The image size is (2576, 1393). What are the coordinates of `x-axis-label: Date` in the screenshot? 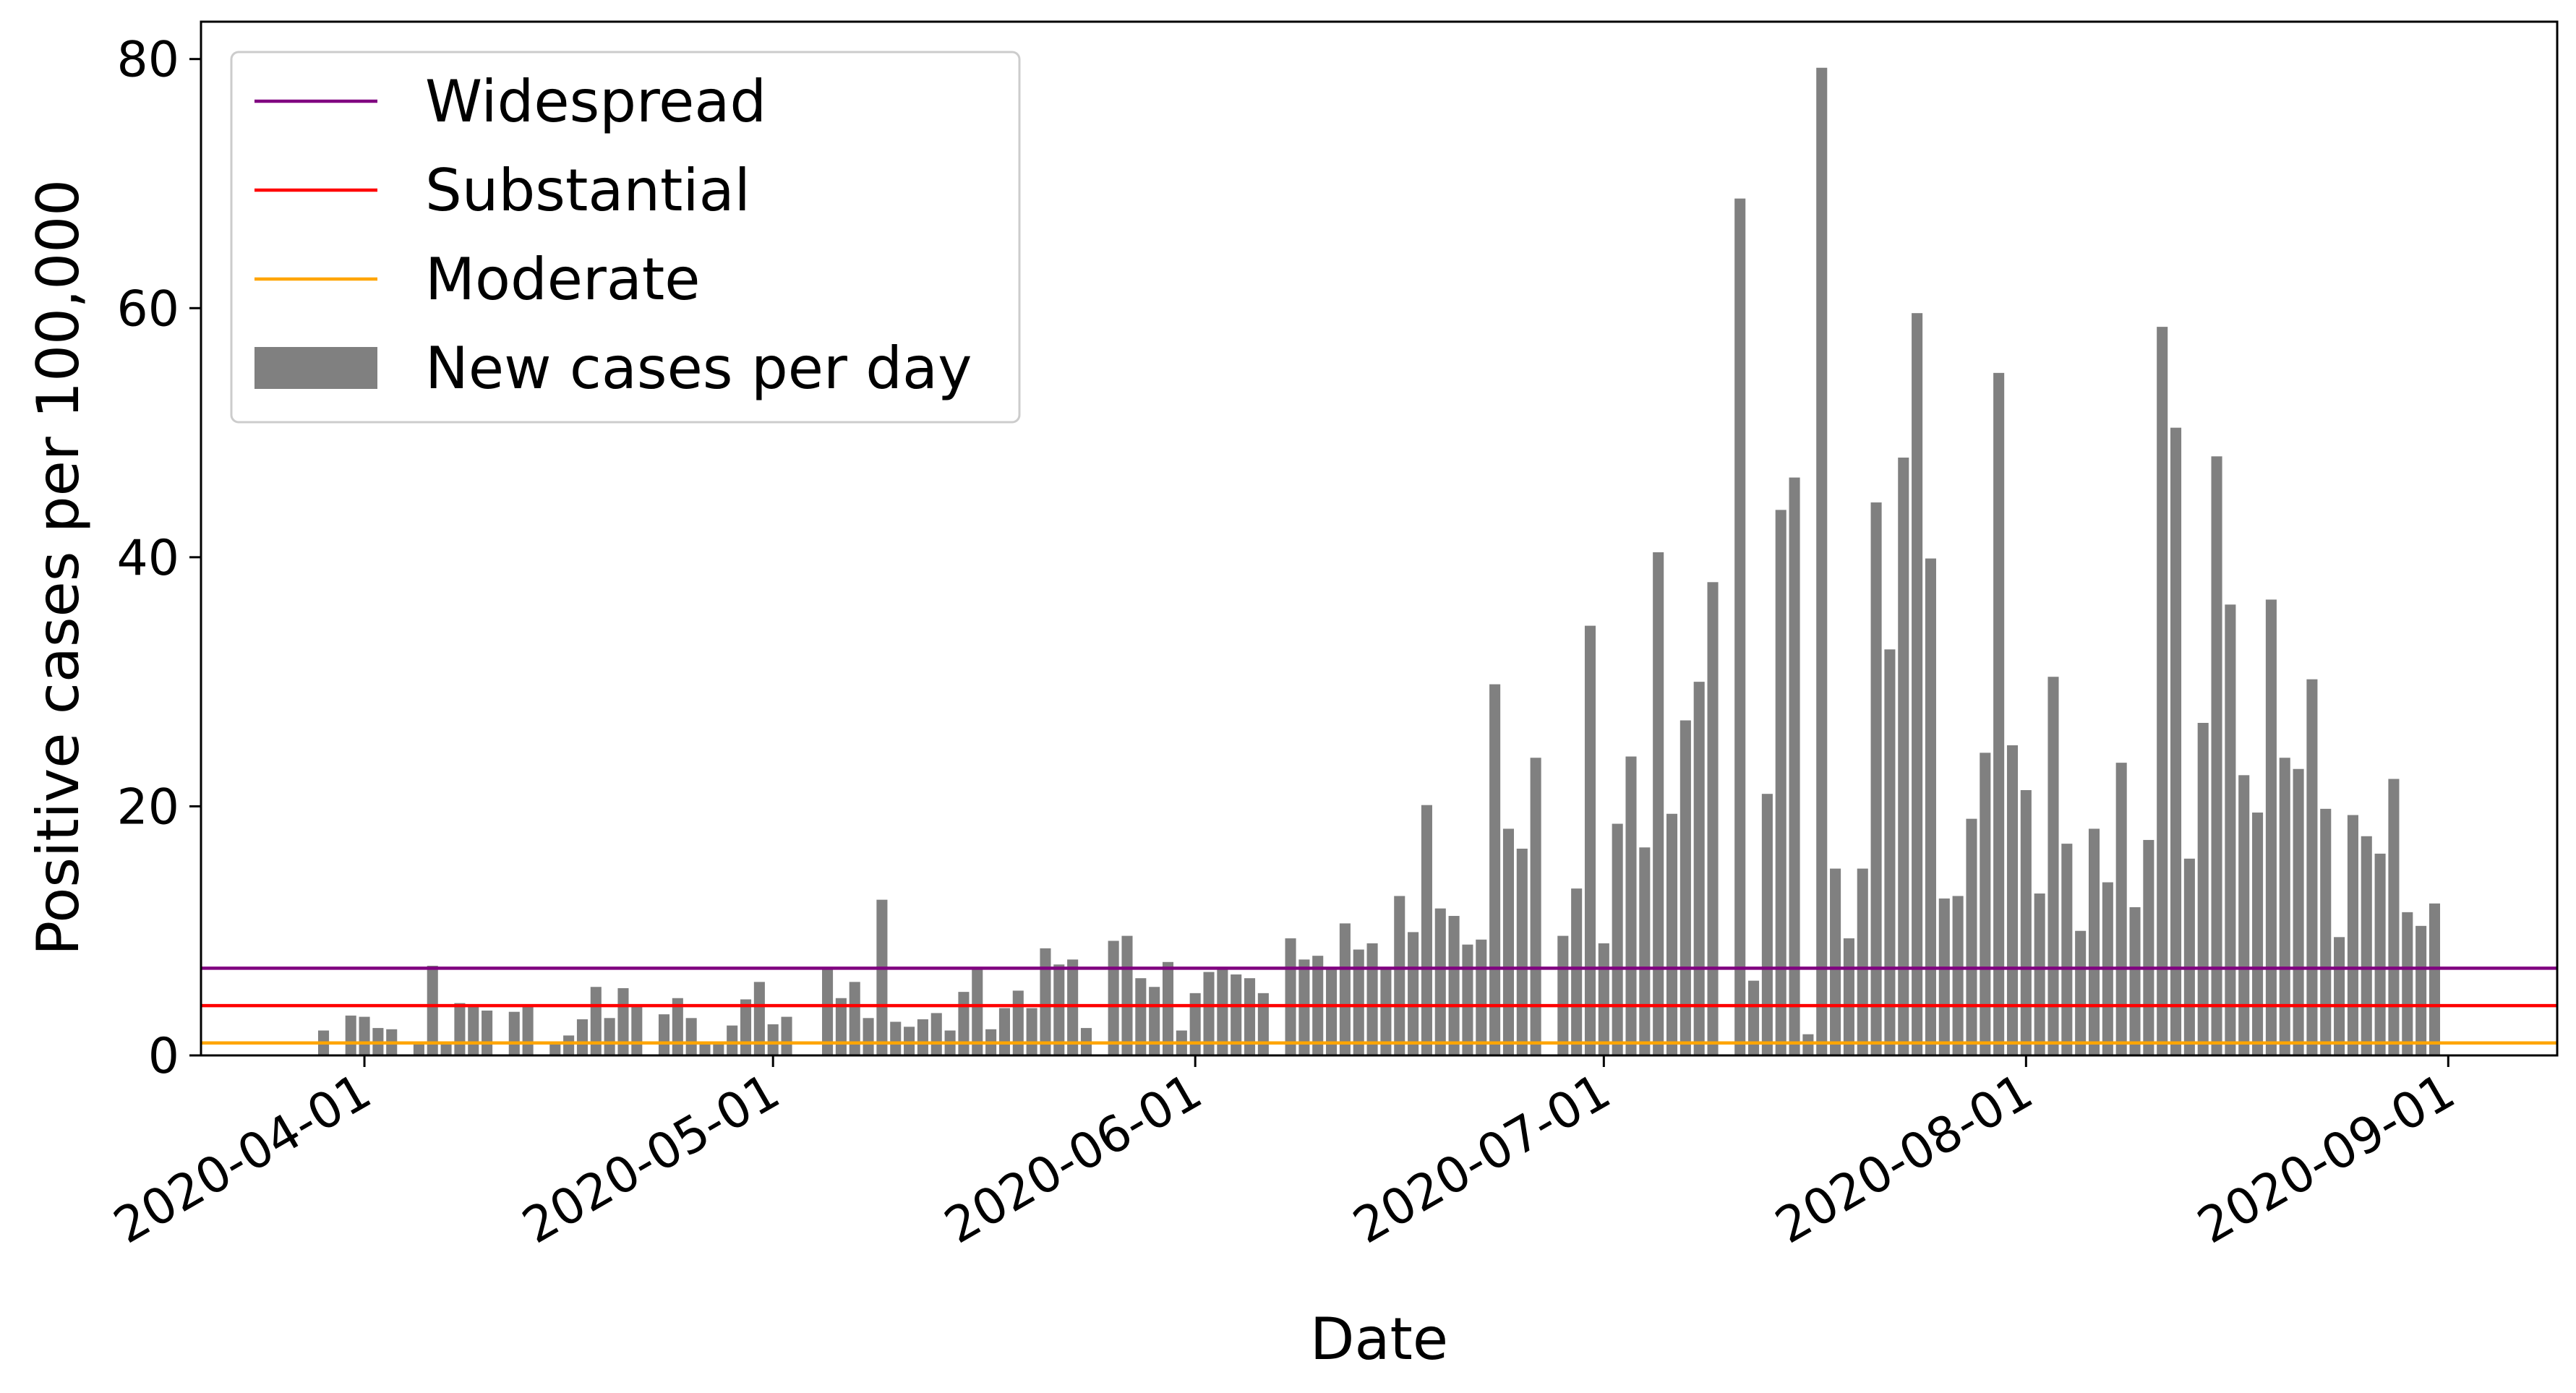 It's located at (1379, 1339).